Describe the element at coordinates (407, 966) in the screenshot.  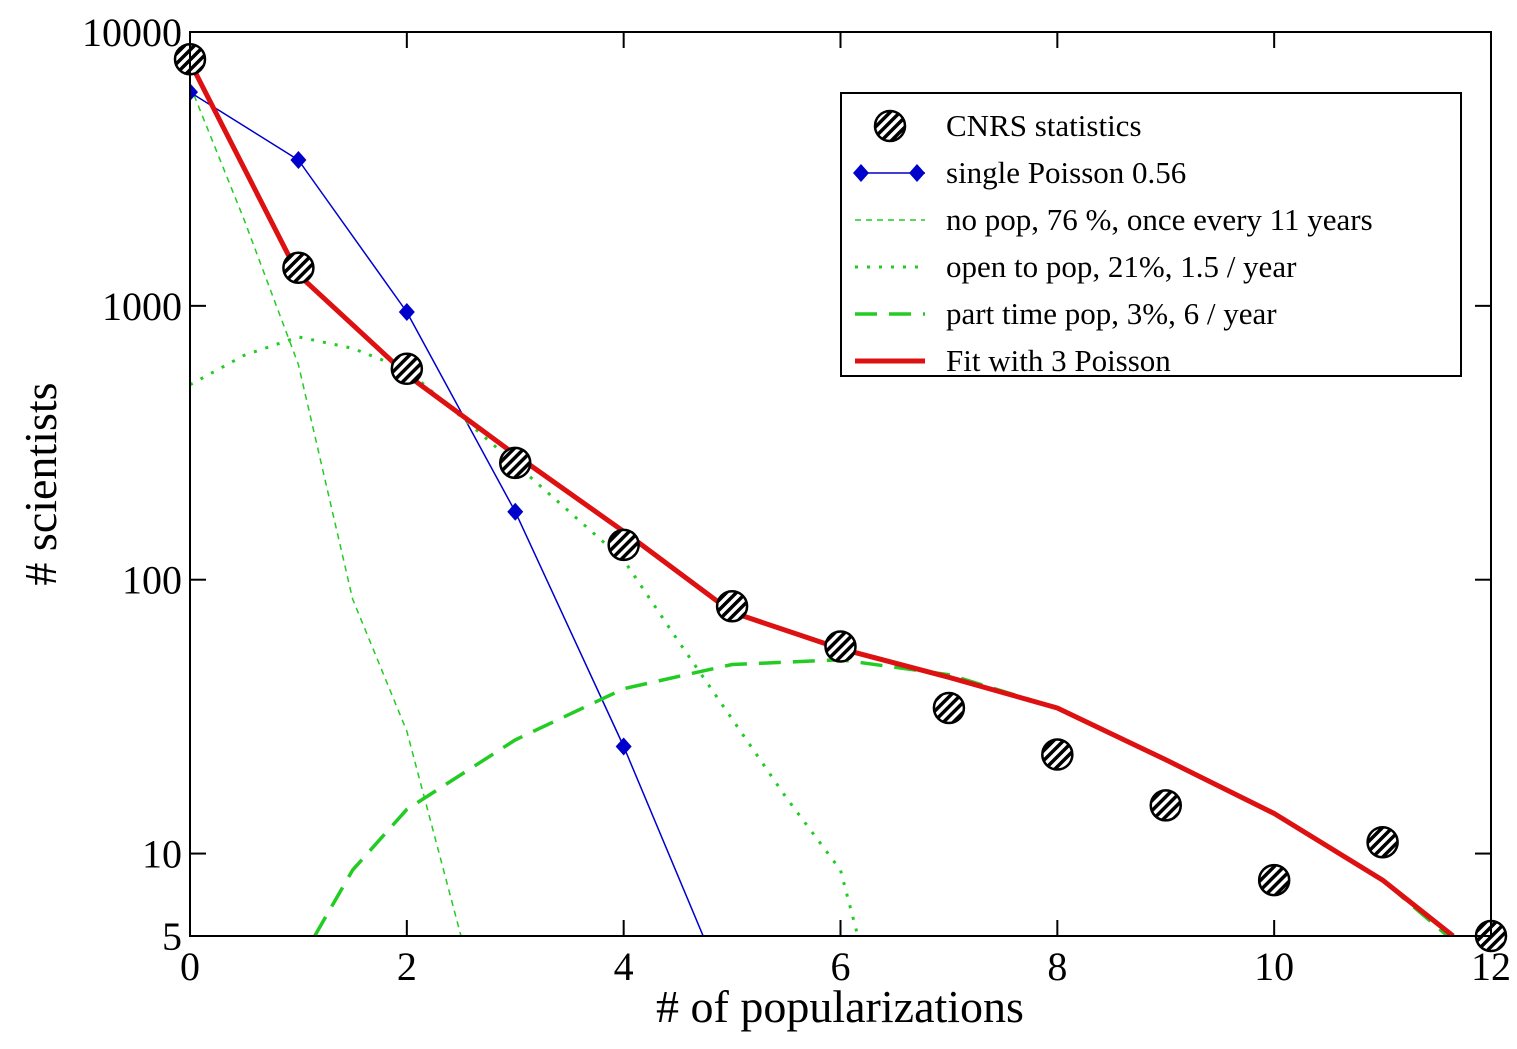
I see `x-tick-label: 2` at that location.